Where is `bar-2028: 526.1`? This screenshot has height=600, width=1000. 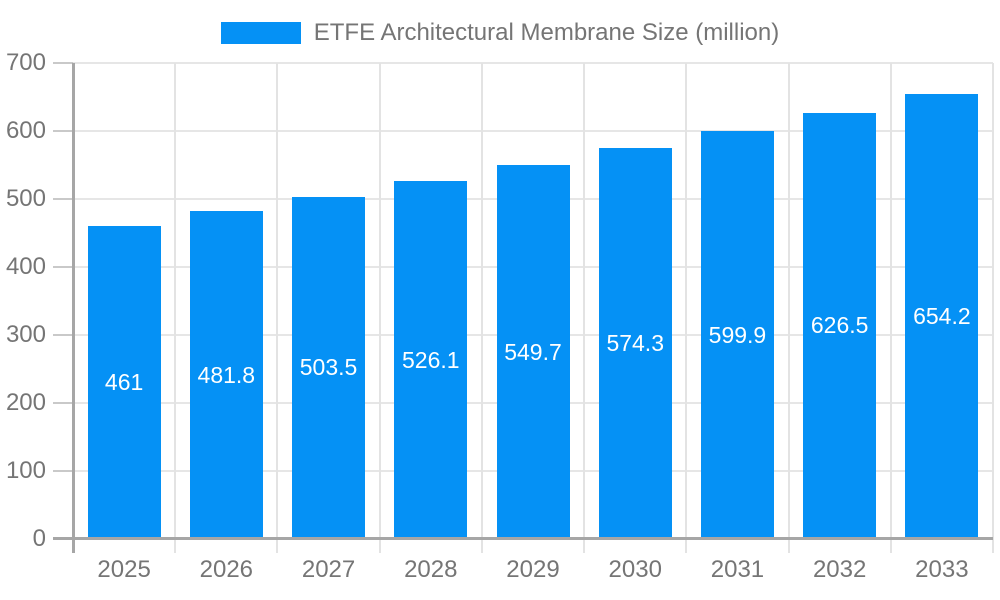 bar-2028: 526.1 is located at coordinates (431, 360).